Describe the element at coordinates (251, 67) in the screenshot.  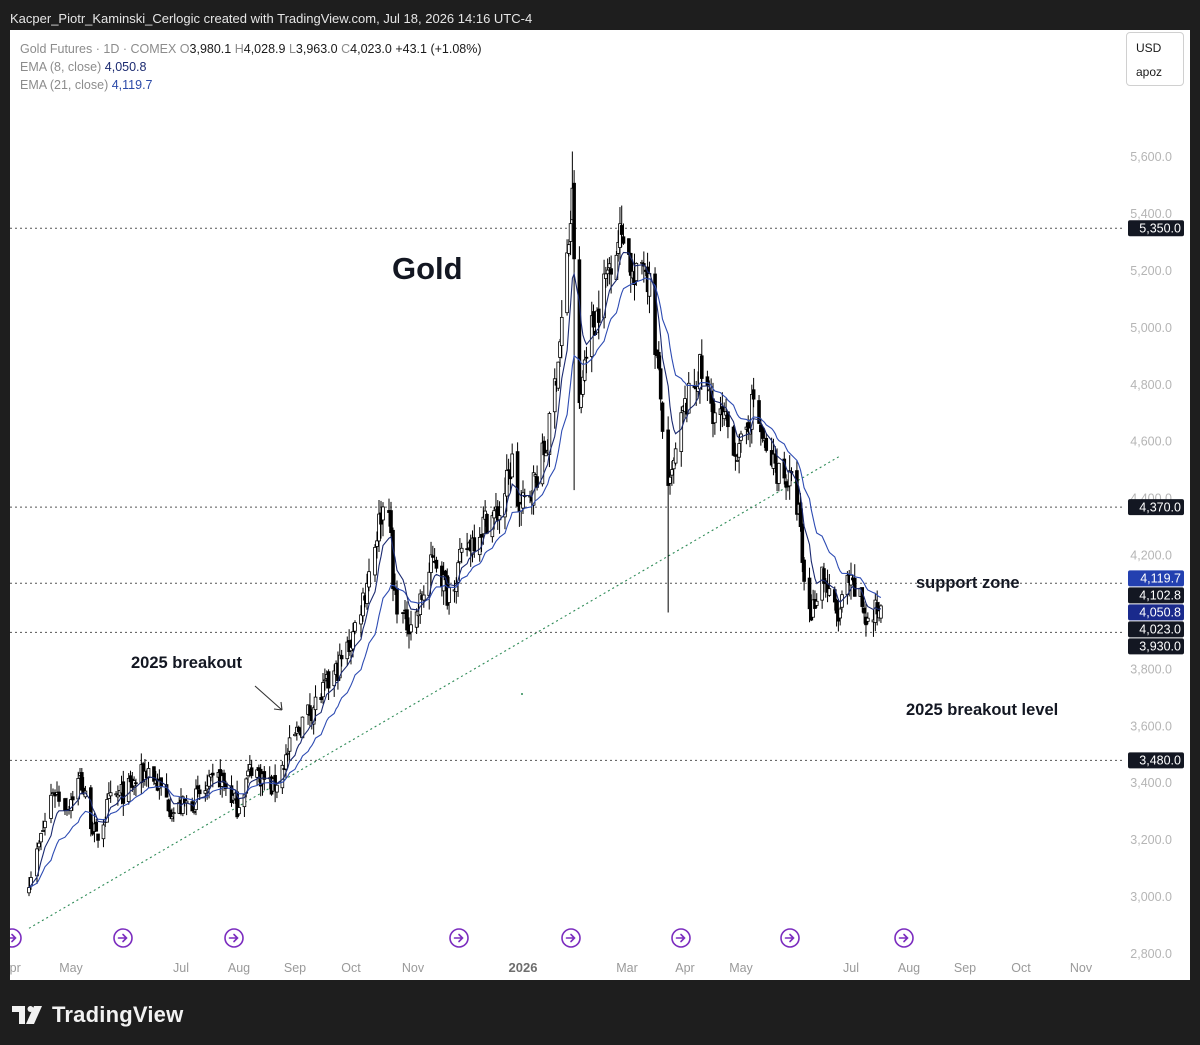
I see `ema8-row: EMA (8, close) 4,050.8` at that location.